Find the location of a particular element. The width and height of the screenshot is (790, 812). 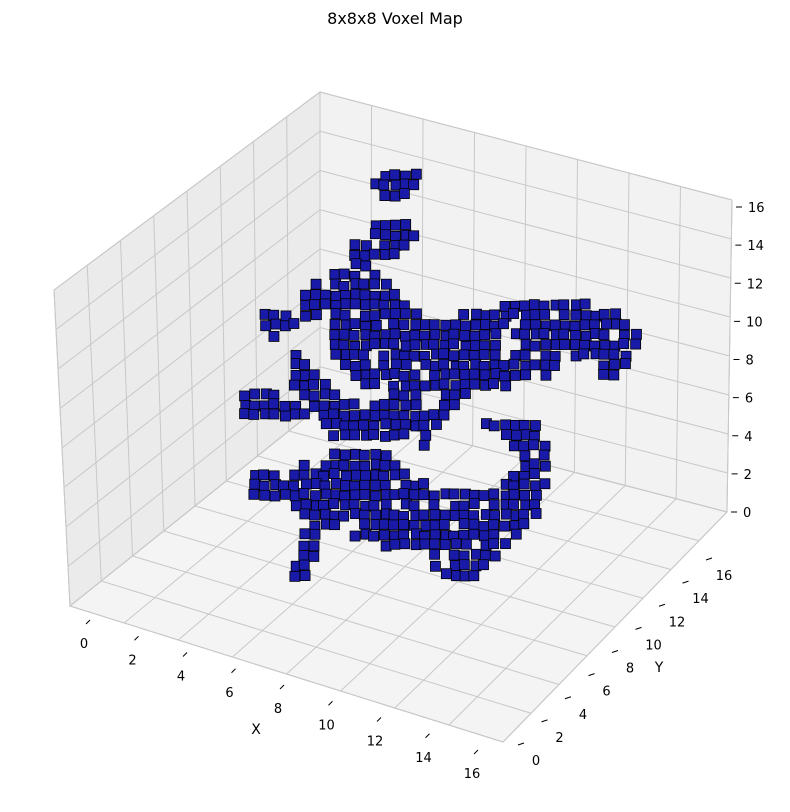

x-tick-label: 4 is located at coordinates (181, 677).